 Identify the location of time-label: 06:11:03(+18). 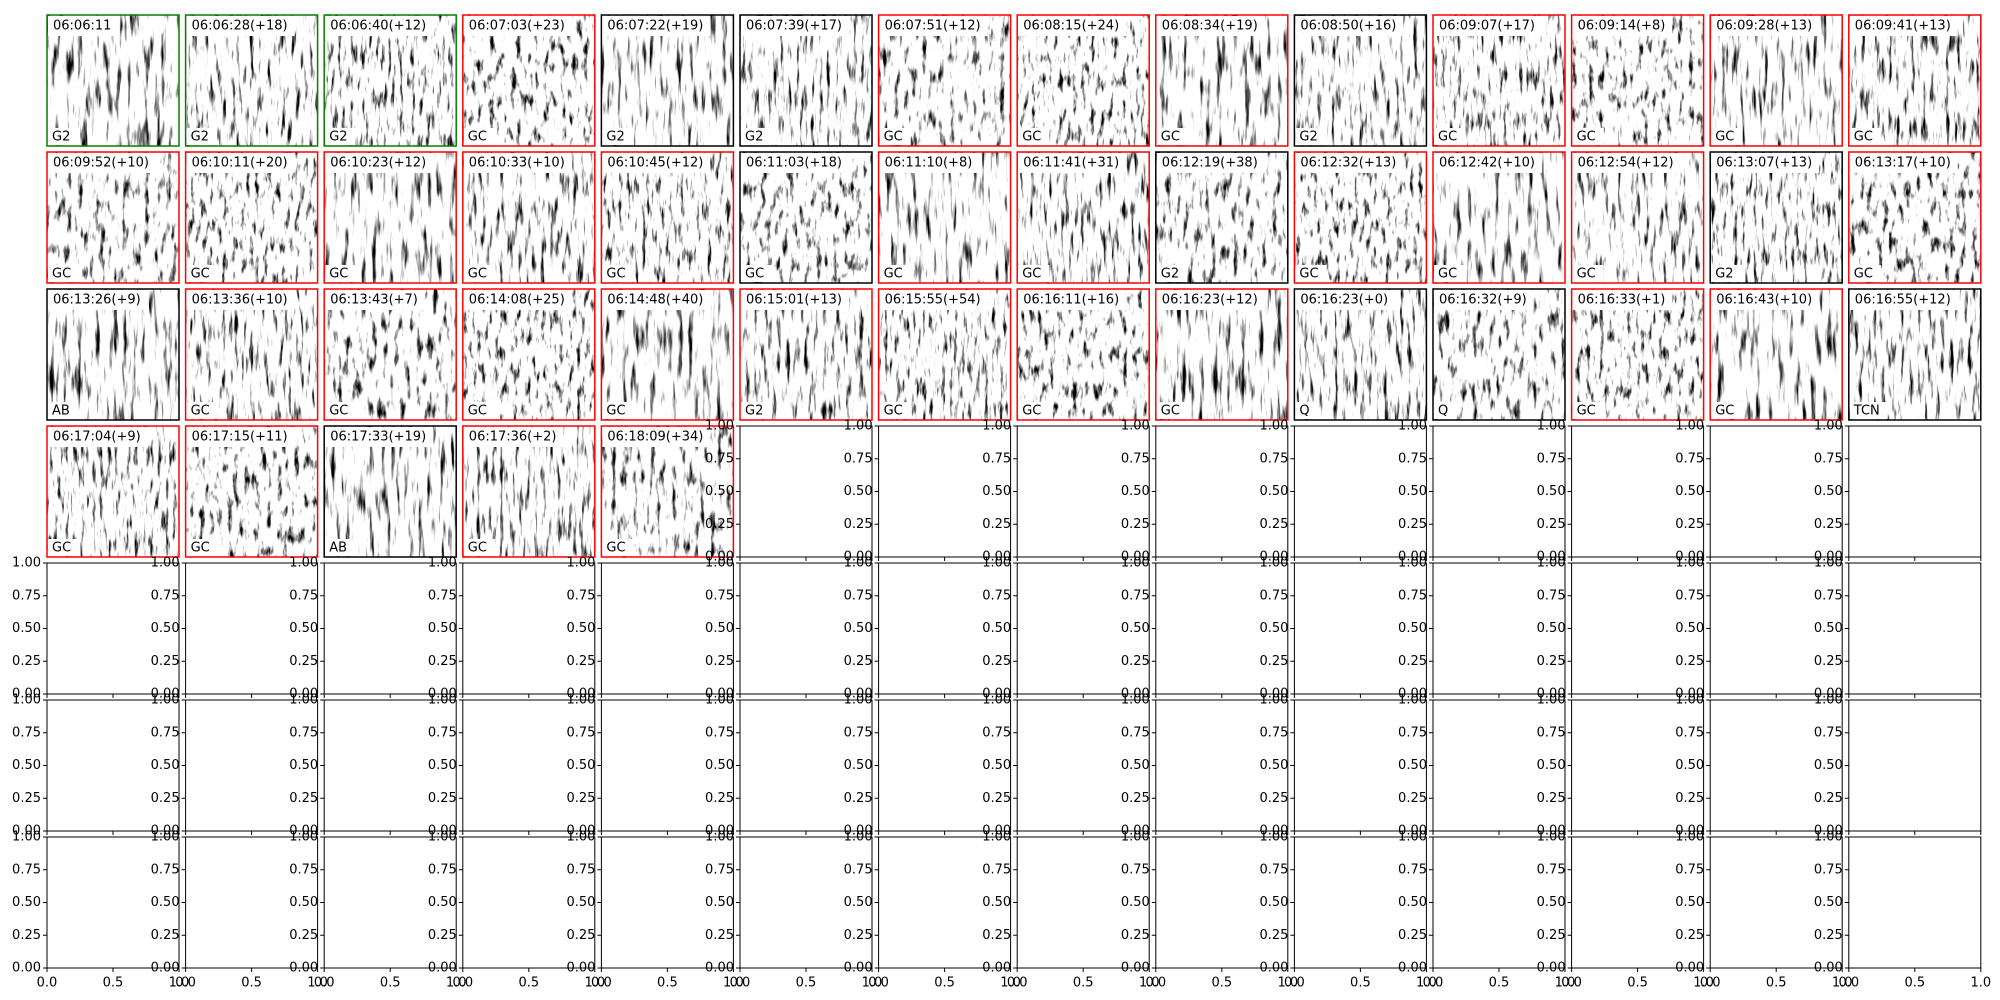
(794, 163).